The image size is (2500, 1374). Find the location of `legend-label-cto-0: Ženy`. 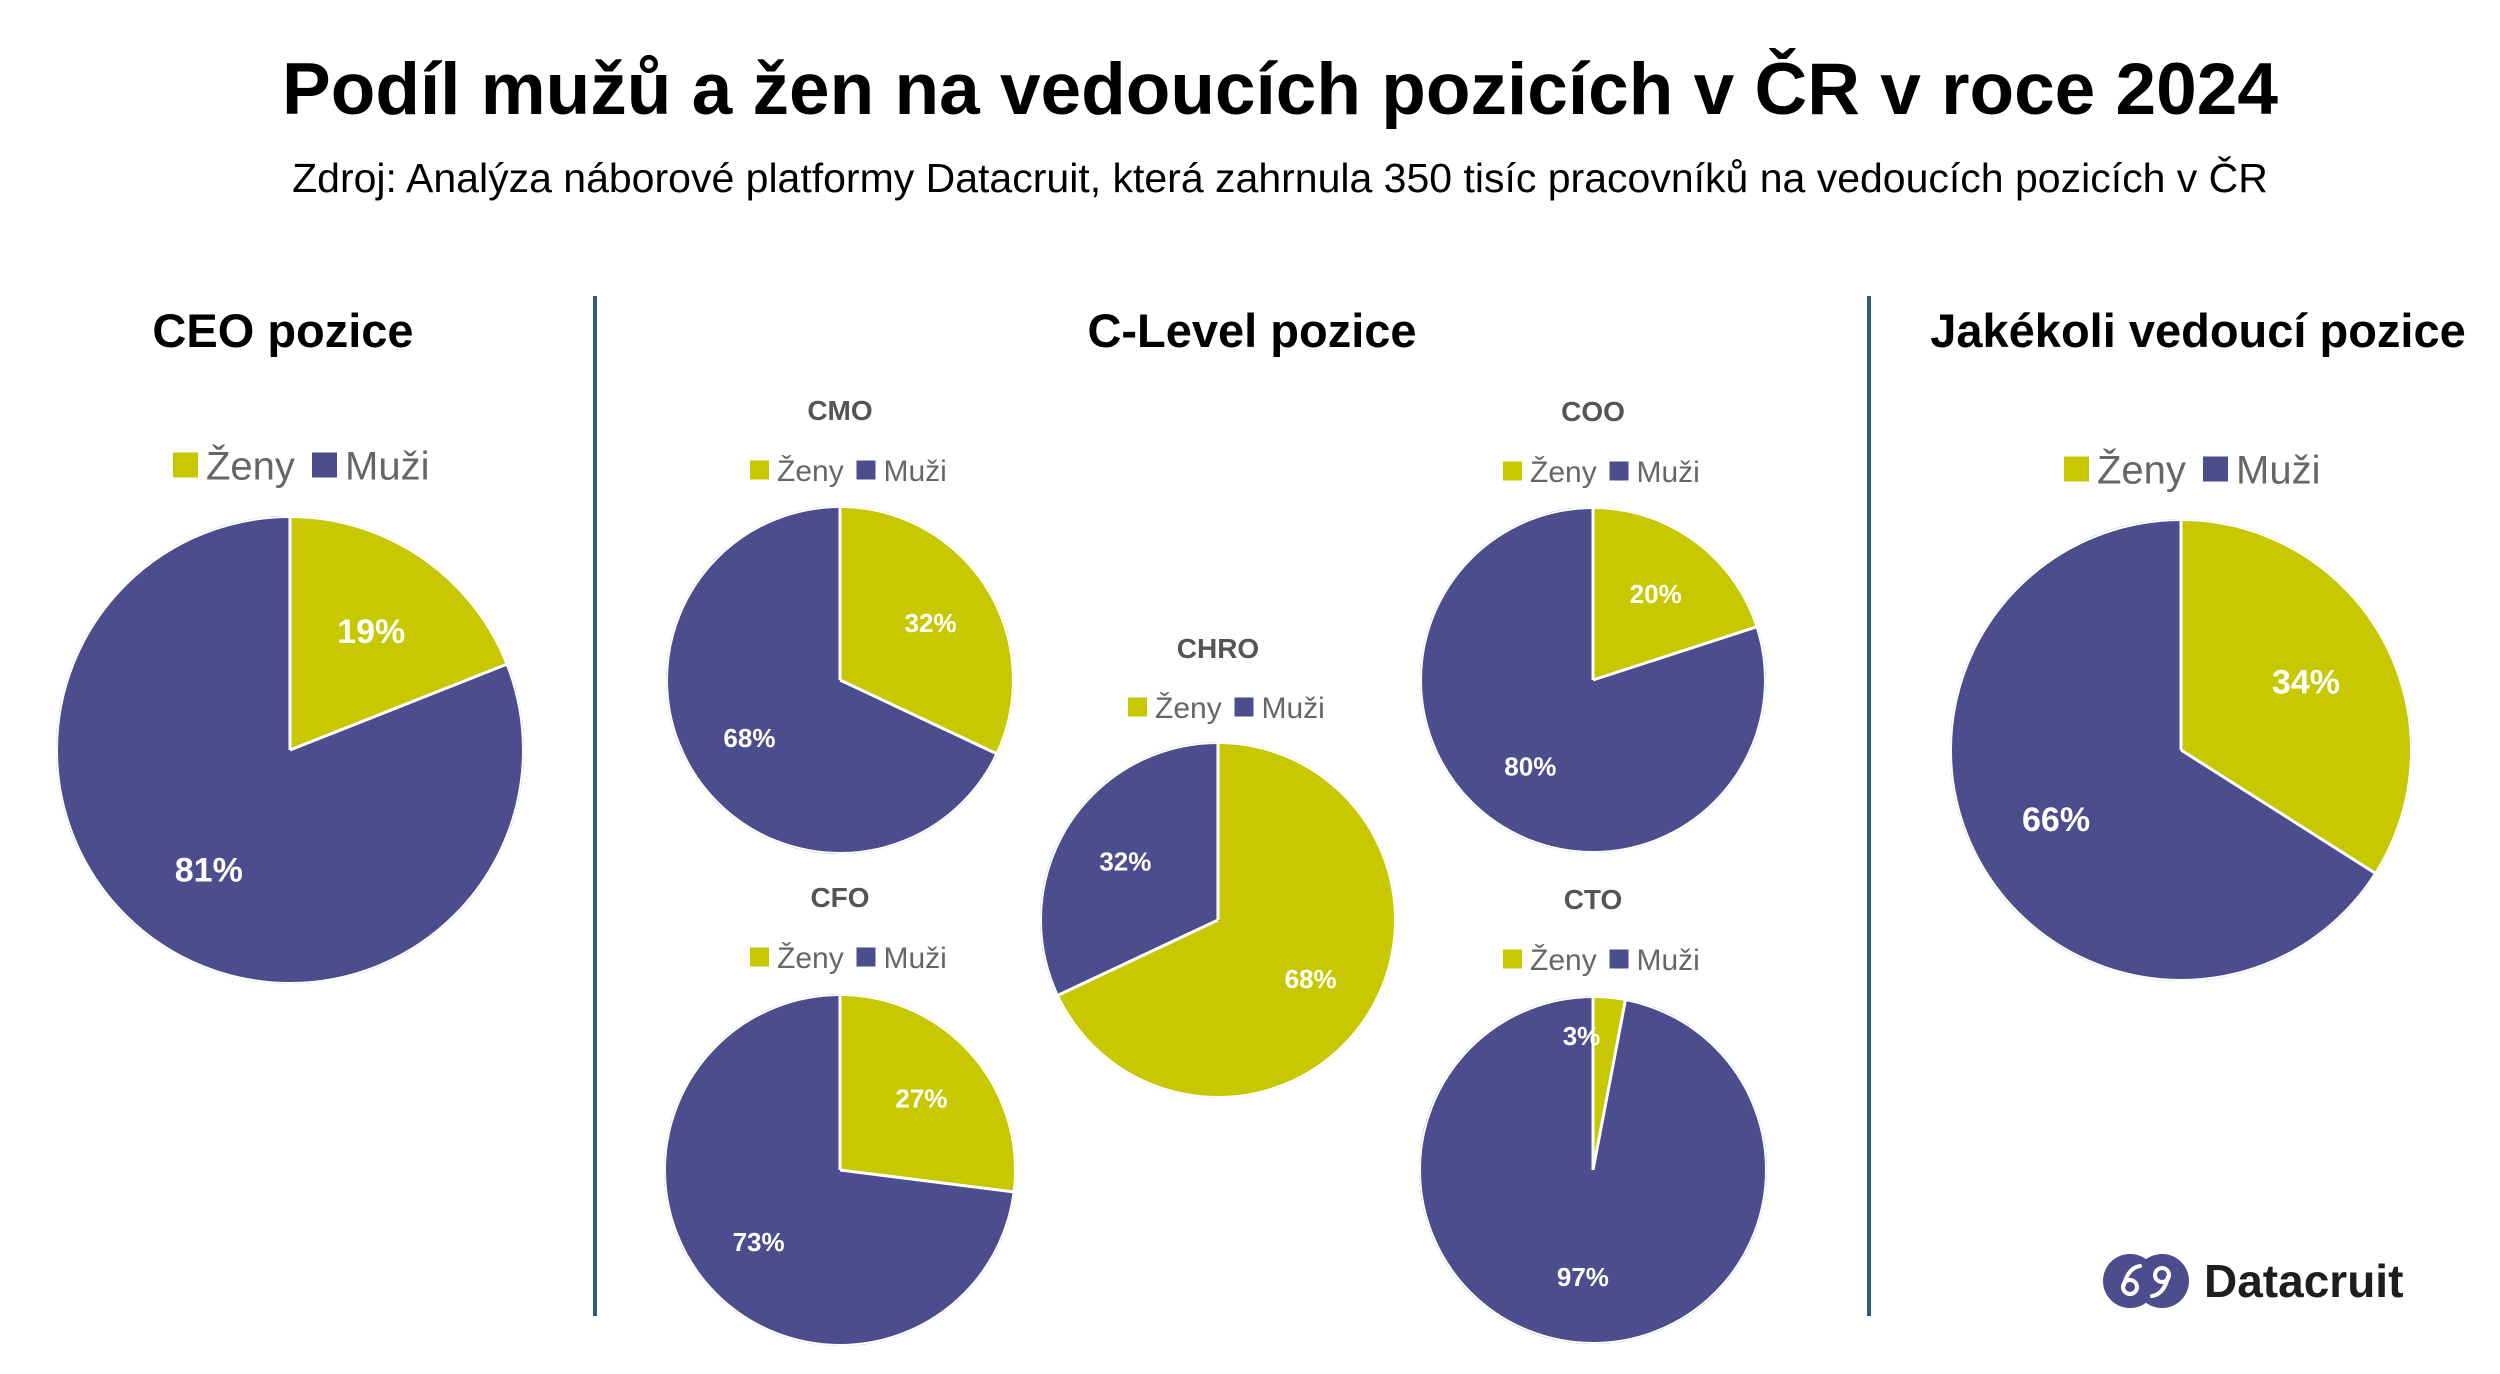

legend-label-cto-0: Ženy is located at coordinates (1563, 960).